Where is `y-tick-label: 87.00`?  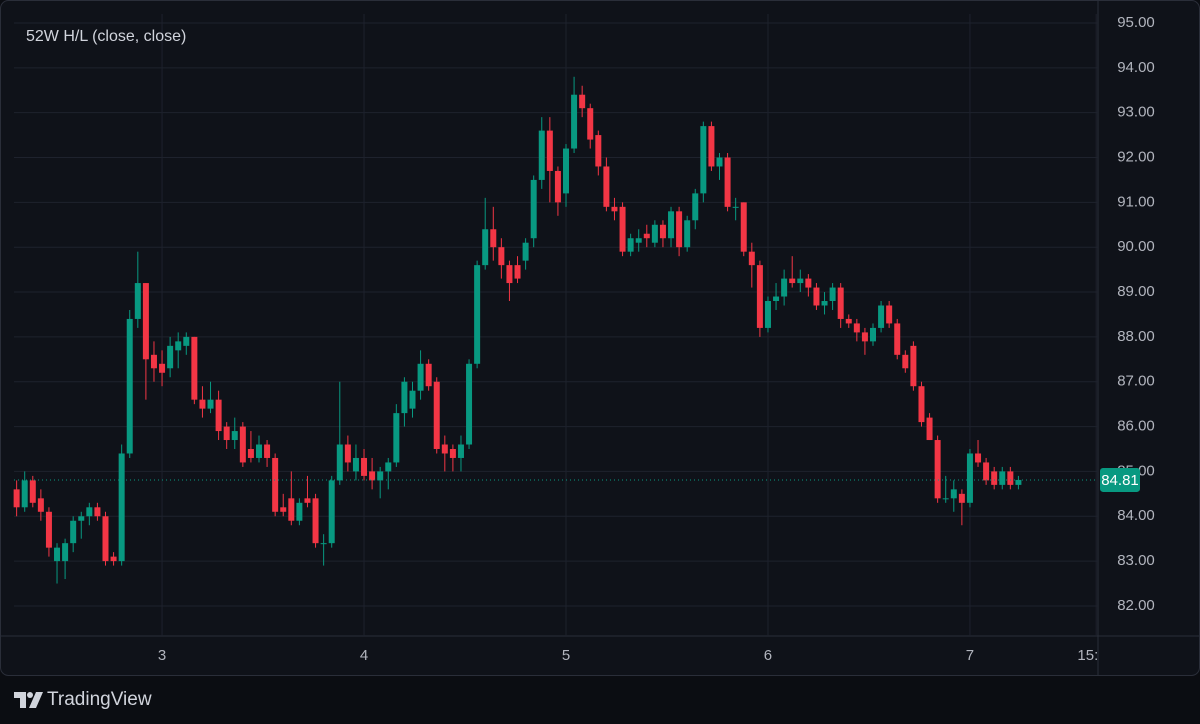 y-tick-label: 87.00 is located at coordinates (1136, 381).